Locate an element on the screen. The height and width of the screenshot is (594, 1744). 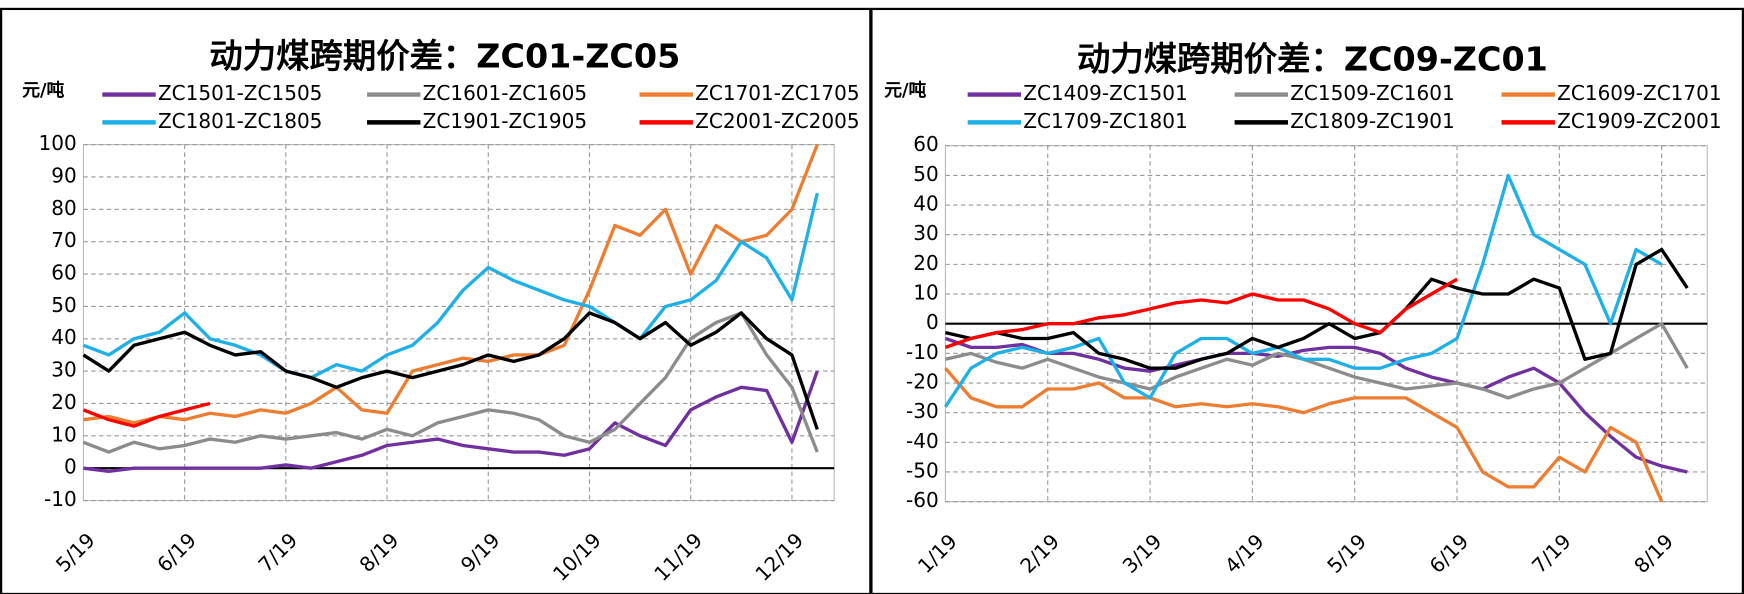
x-tick-label: 3/19 is located at coordinates (1142, 553).